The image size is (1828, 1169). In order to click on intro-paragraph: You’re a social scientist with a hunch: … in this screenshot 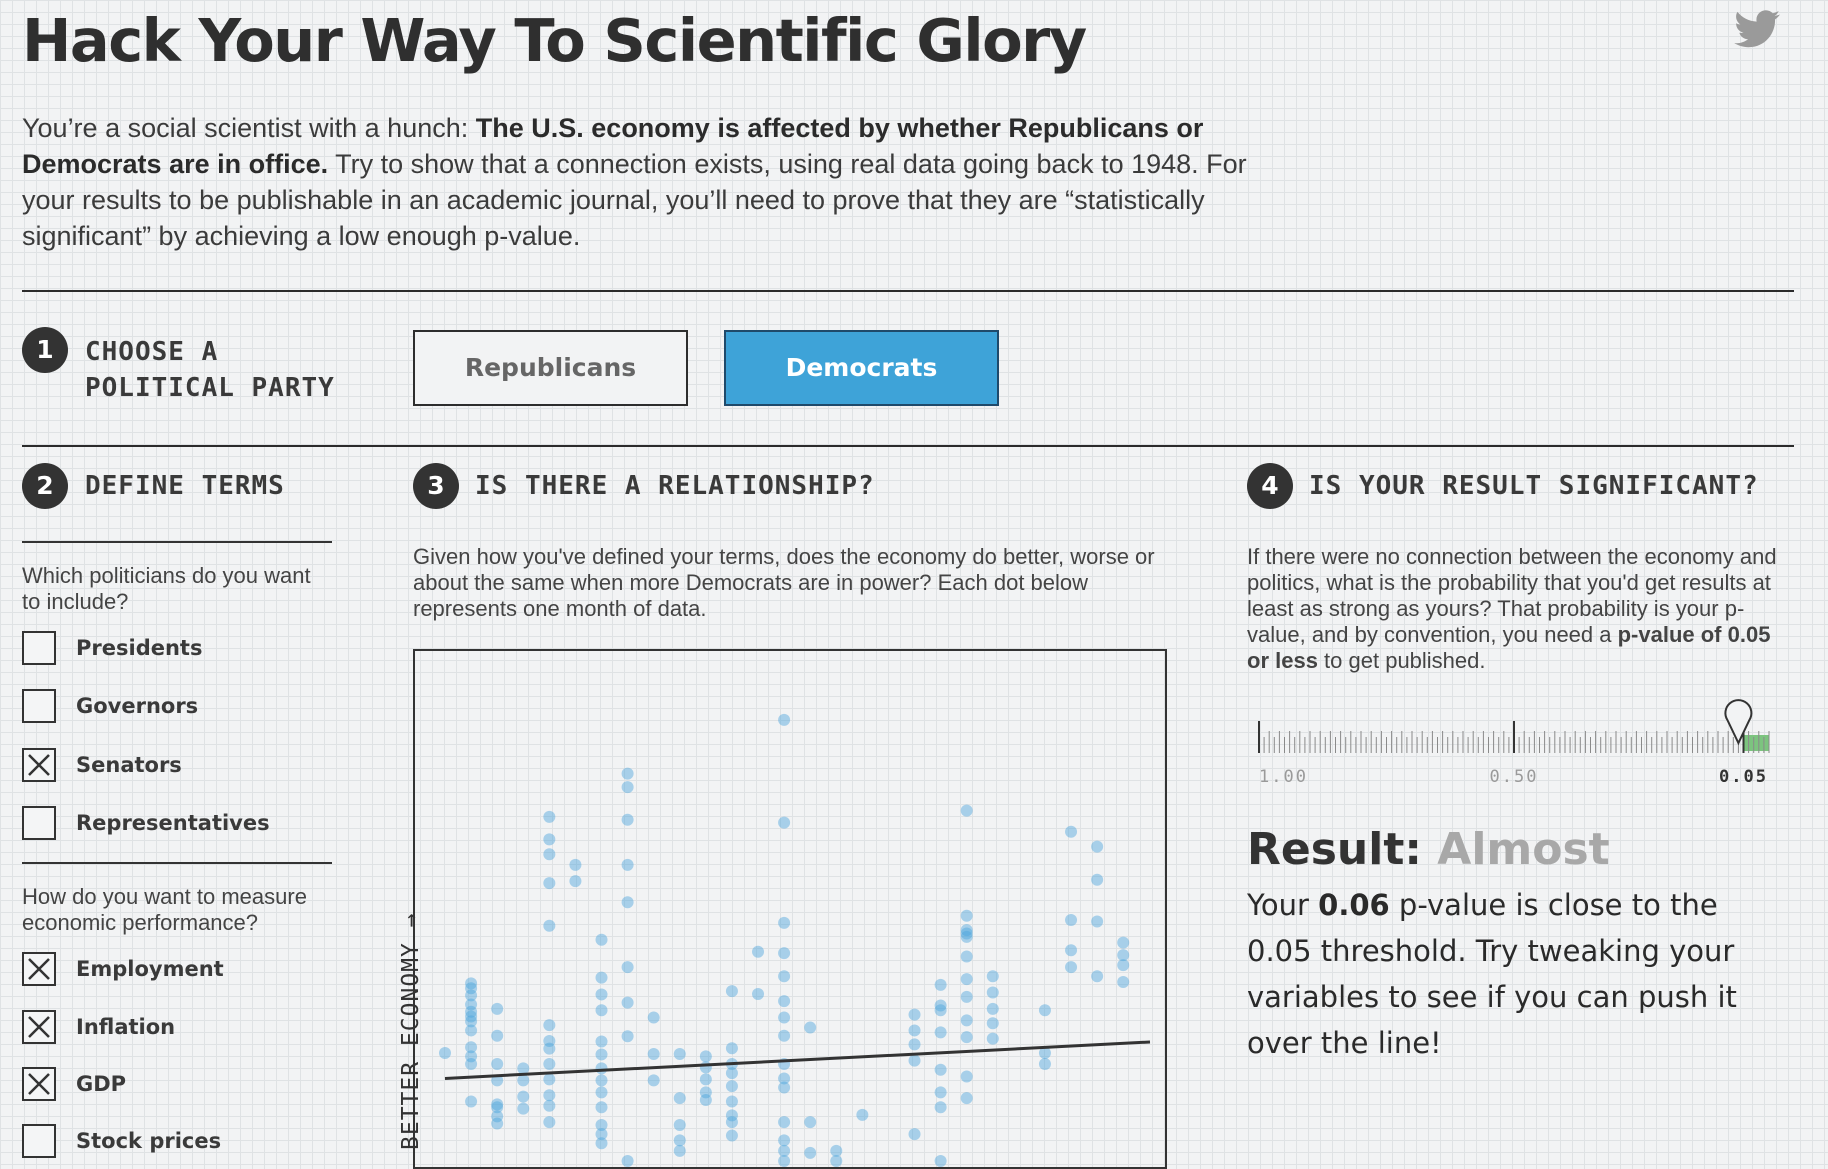, I will do `click(642, 182)`.